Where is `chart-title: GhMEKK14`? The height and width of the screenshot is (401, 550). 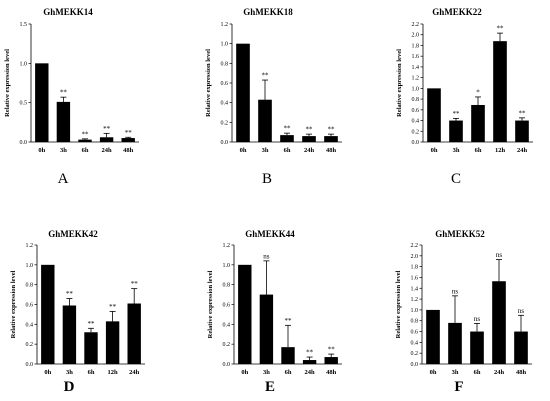 chart-title: GhMEKK14 is located at coordinates (68, 12).